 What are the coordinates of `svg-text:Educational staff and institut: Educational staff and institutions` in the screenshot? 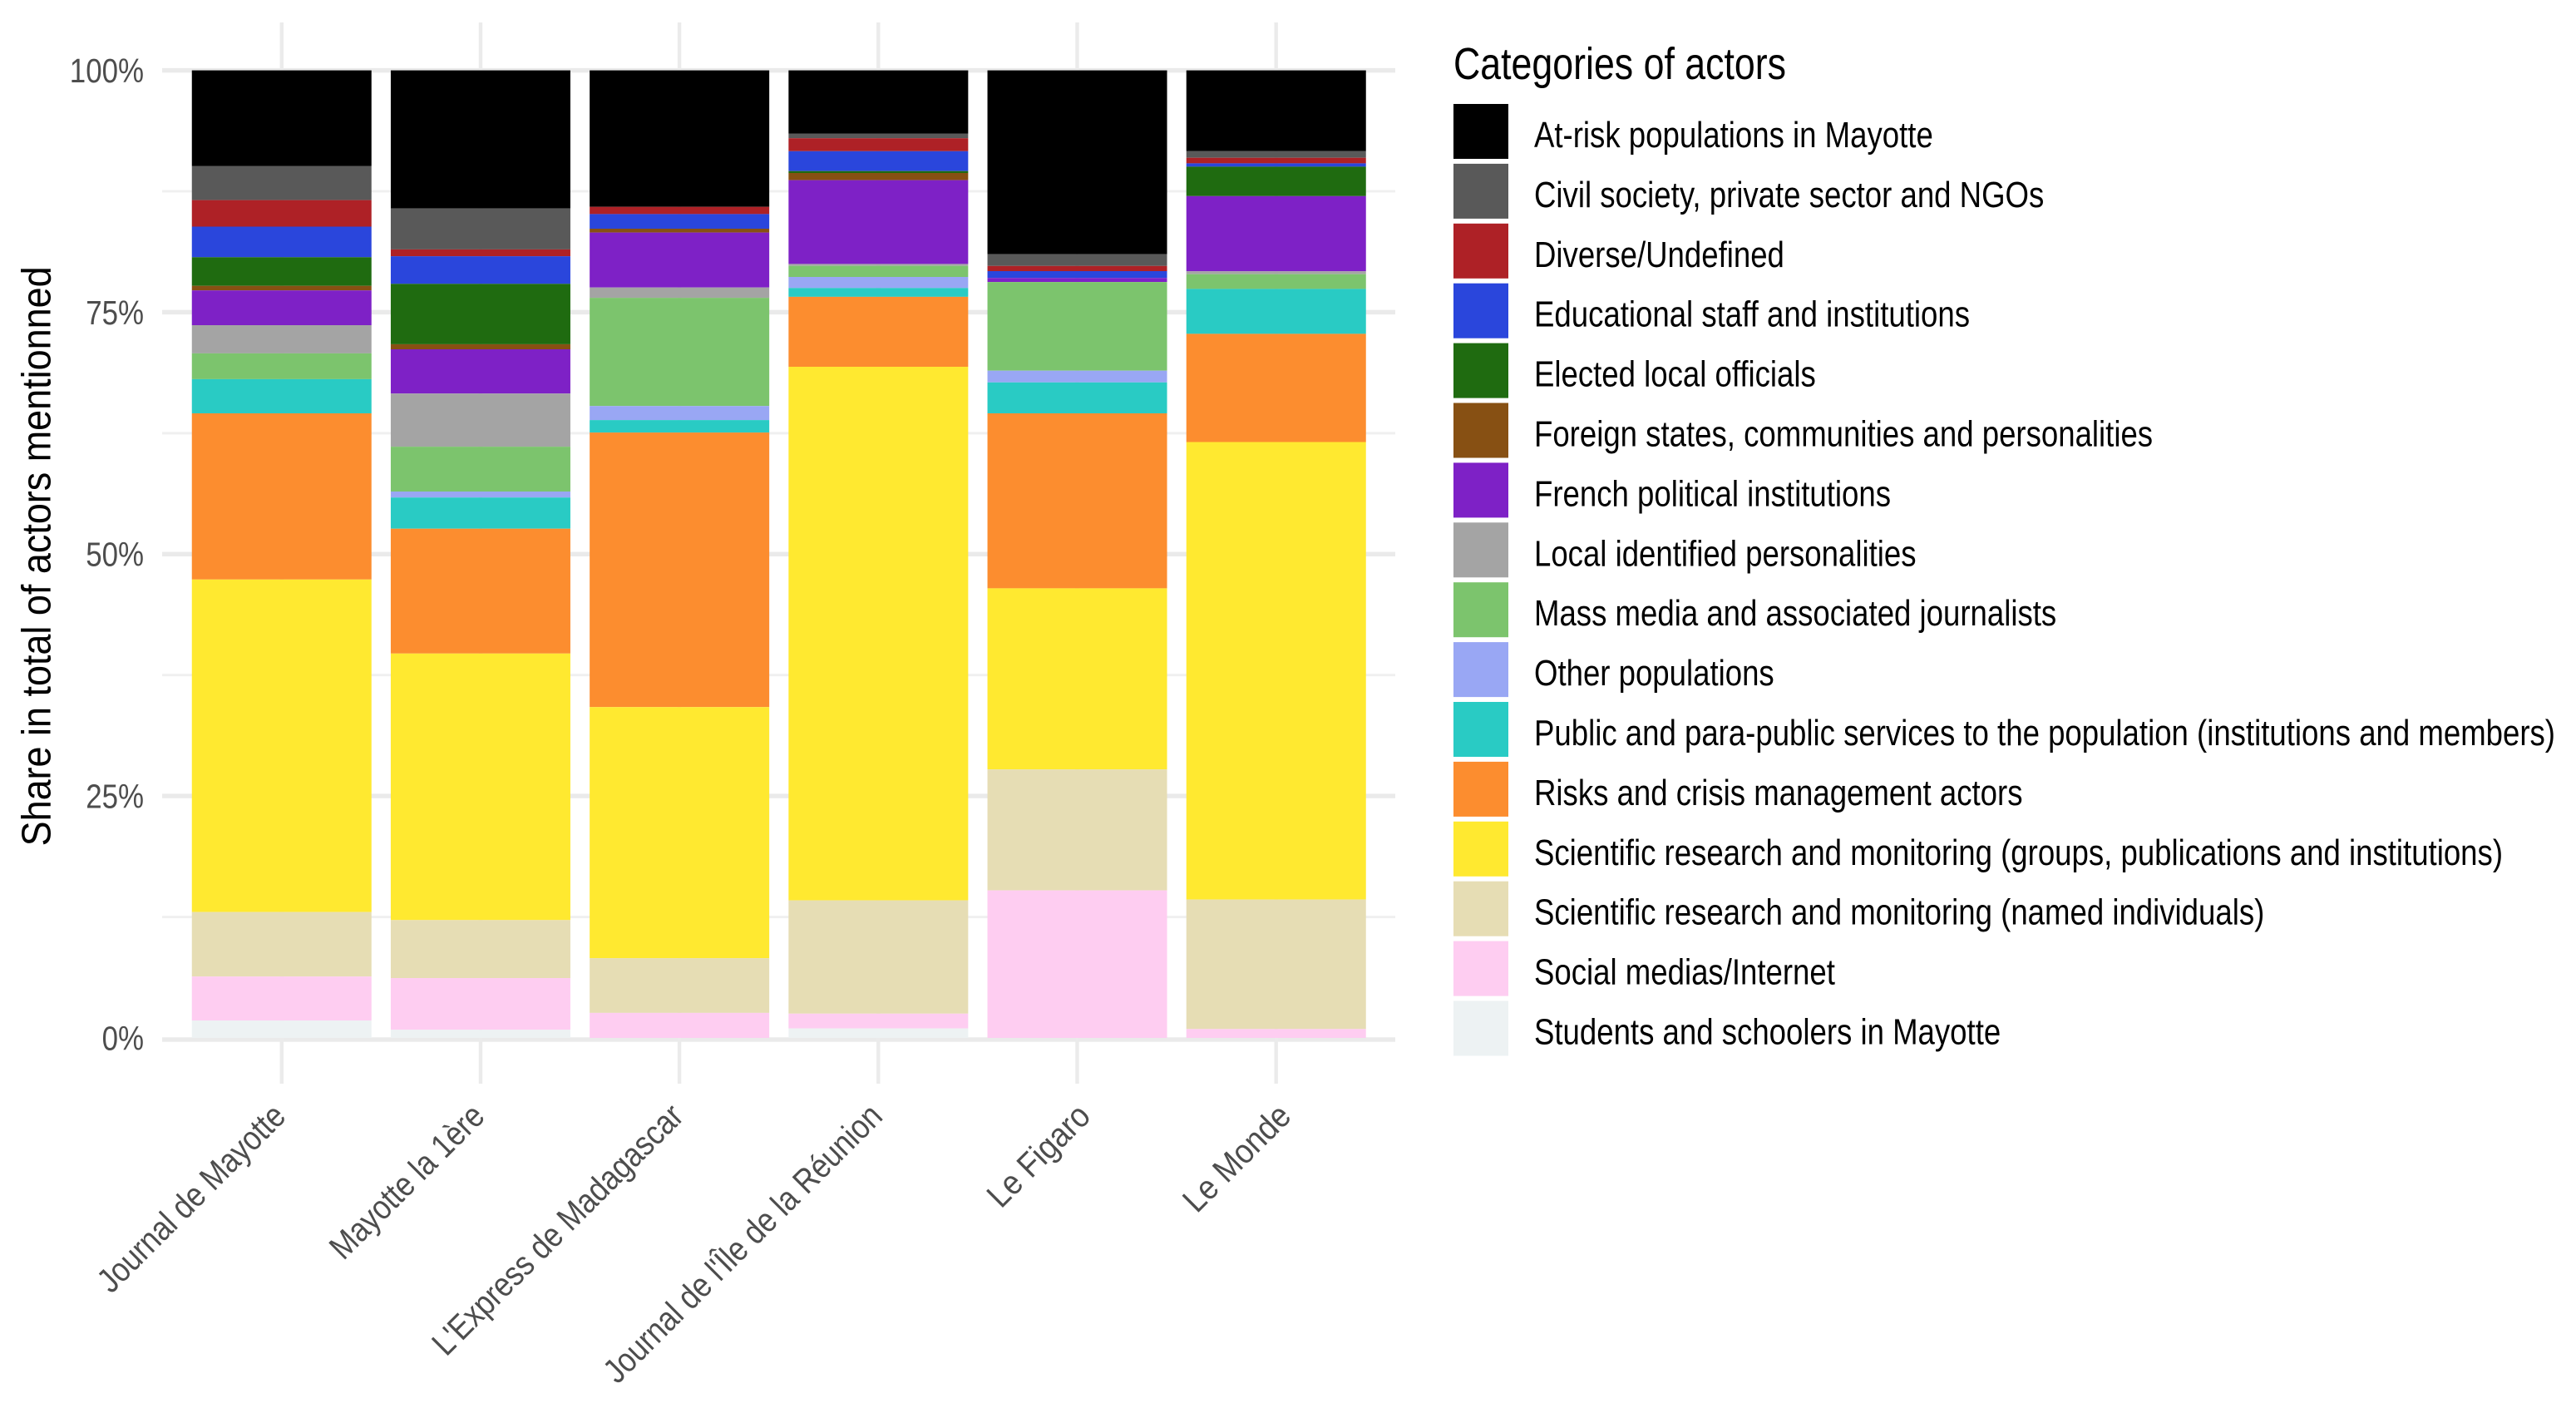 It's located at (1752, 315).